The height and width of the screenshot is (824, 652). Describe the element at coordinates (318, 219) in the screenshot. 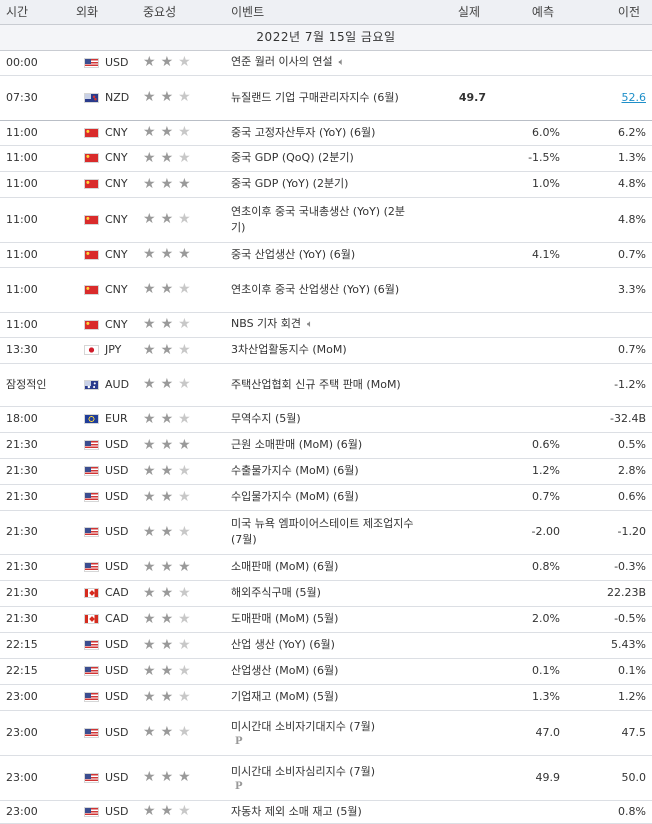

I see `event-name: 연초이후 중국 국내총생산 (YoY) (2분기)` at that location.